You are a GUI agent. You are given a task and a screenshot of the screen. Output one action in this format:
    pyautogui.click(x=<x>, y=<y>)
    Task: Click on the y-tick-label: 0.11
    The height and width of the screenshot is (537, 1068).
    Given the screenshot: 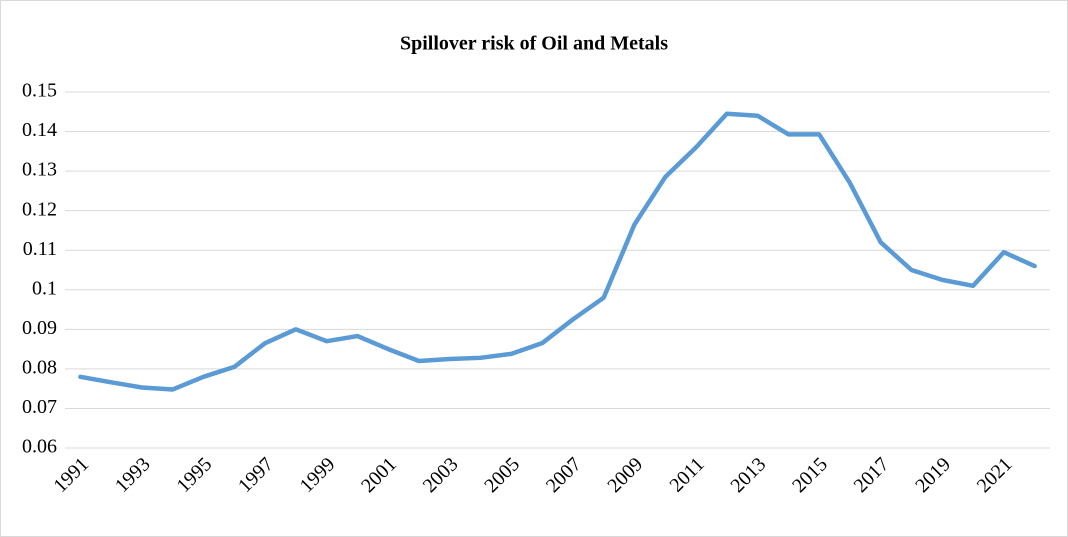 What is the action you would take?
    pyautogui.click(x=40, y=249)
    